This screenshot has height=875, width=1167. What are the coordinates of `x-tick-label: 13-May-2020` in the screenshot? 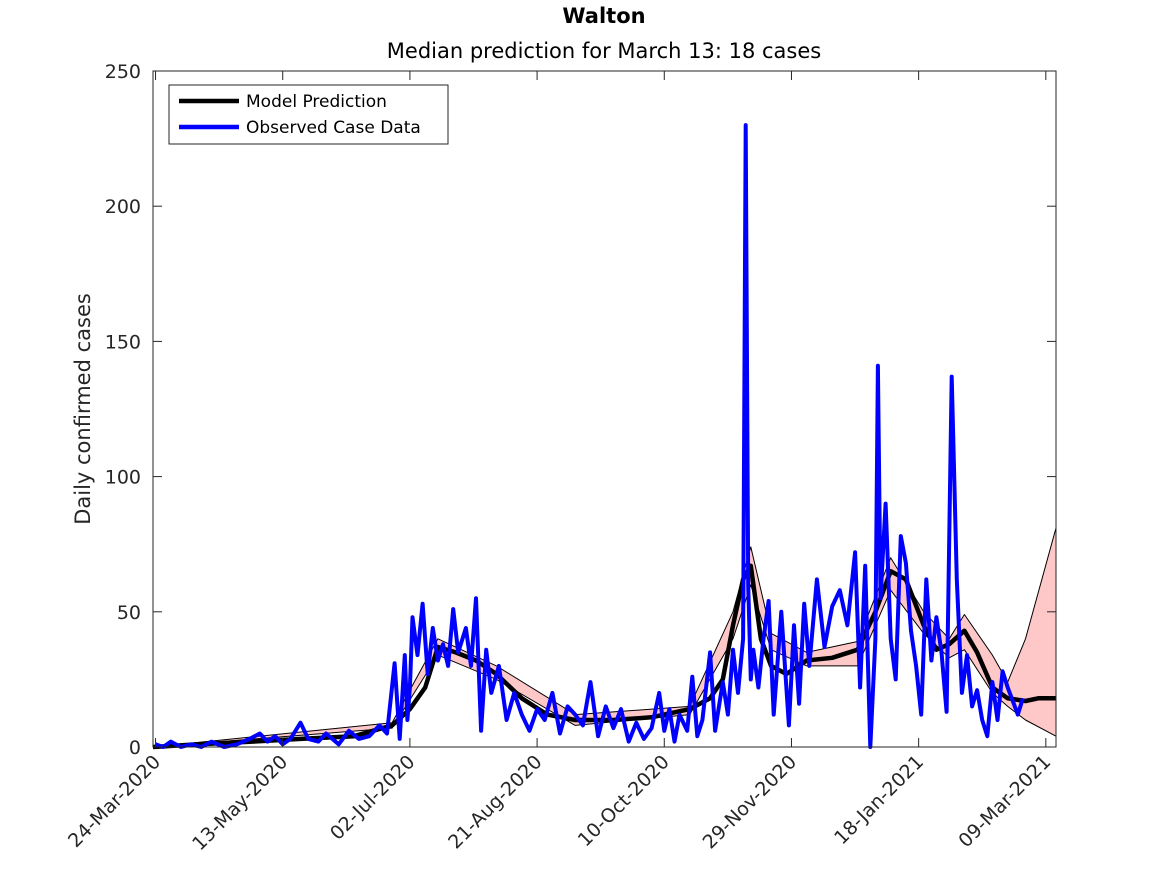 It's located at (240, 803).